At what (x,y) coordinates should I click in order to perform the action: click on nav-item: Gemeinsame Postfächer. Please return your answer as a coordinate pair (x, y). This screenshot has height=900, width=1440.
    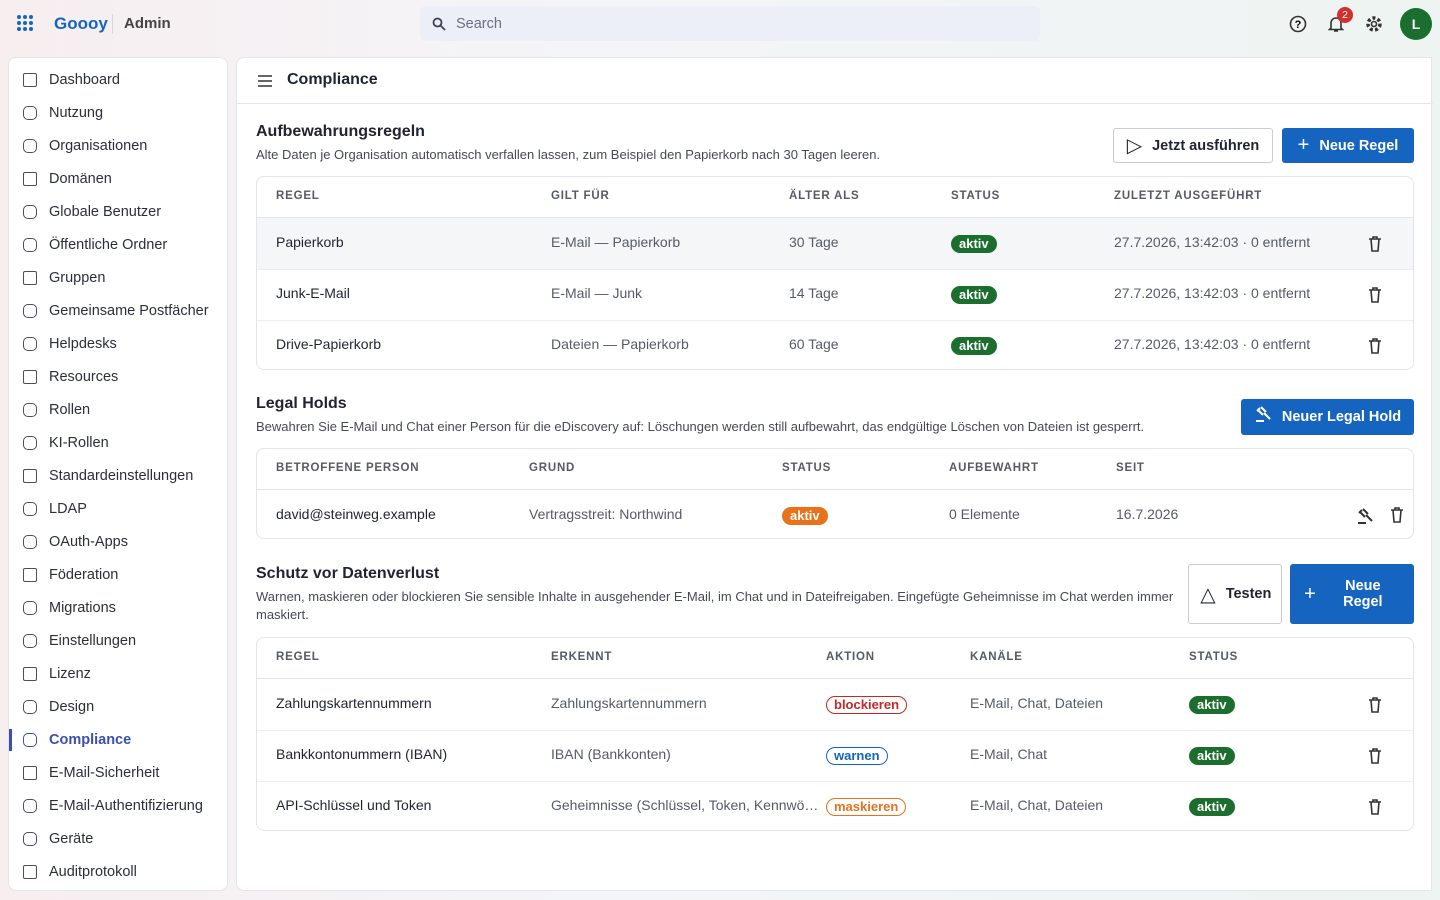
    Looking at the image, I should click on (119, 311).